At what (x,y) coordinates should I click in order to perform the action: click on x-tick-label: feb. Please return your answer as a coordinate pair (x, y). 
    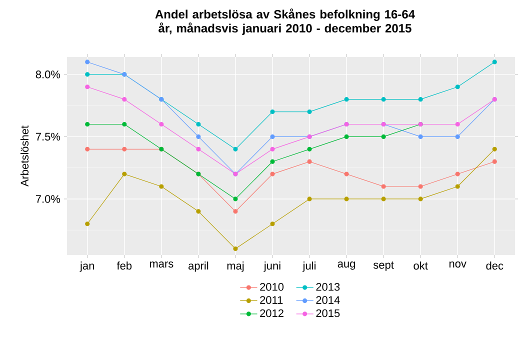
    Looking at the image, I should click on (124, 266).